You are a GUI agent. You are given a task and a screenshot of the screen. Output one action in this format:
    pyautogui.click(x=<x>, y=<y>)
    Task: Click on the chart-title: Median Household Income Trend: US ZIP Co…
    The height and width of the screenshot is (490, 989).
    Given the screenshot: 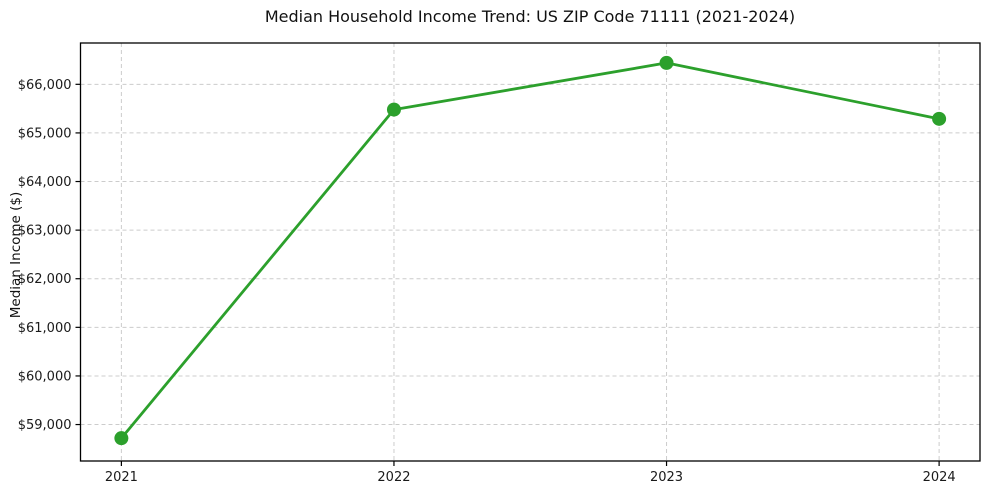 What is the action you would take?
    pyautogui.click(x=530, y=16)
    